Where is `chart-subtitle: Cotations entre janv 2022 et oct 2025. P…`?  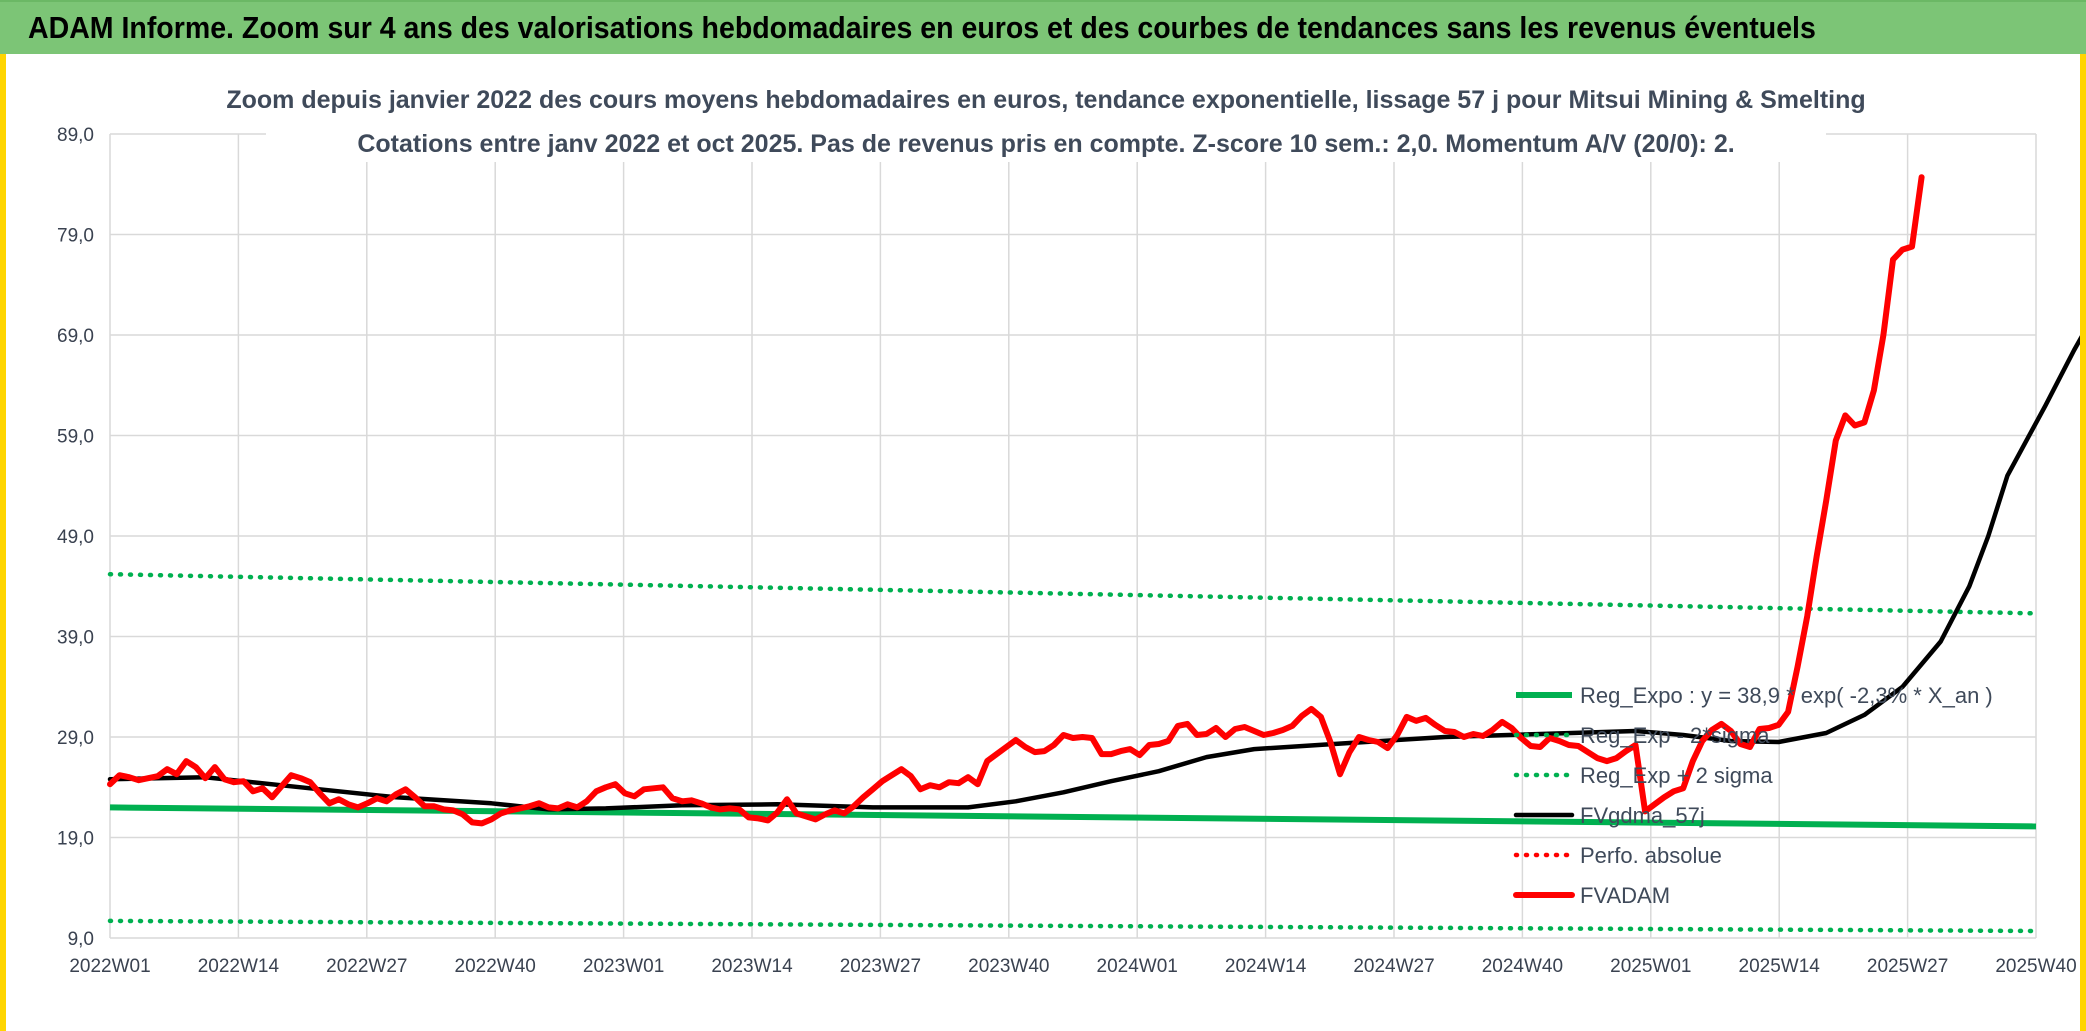 chart-subtitle: Cotations entre janv 2022 et oct 2025. P… is located at coordinates (1045, 144).